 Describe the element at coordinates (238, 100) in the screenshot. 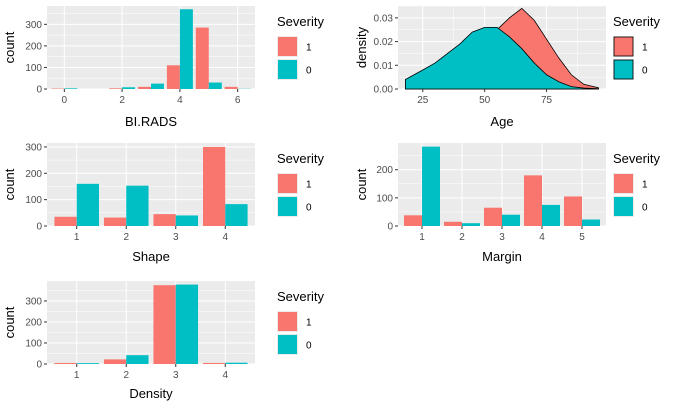

I see `x-tick-label: 6` at that location.